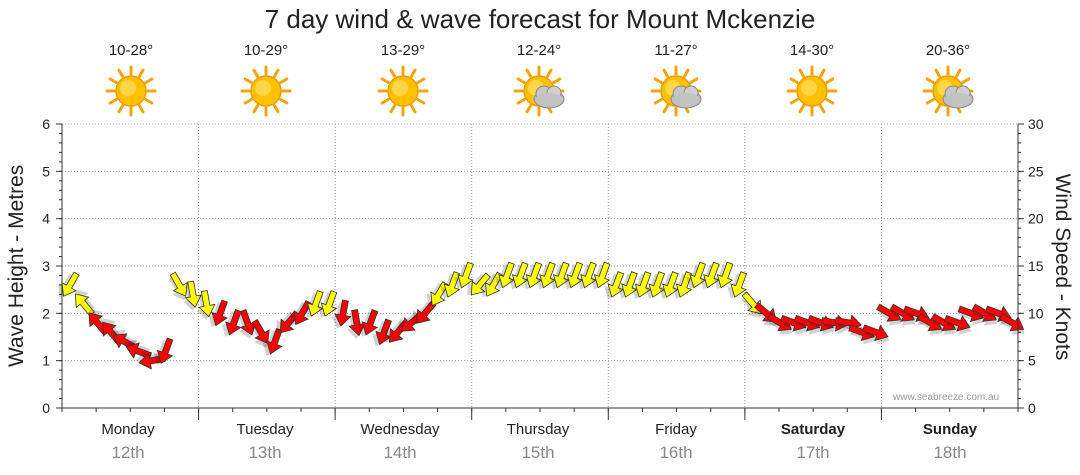 The height and width of the screenshot is (475, 1080). Describe the element at coordinates (400, 429) in the screenshot. I see `day-name-wednesday: Wednesday` at that location.